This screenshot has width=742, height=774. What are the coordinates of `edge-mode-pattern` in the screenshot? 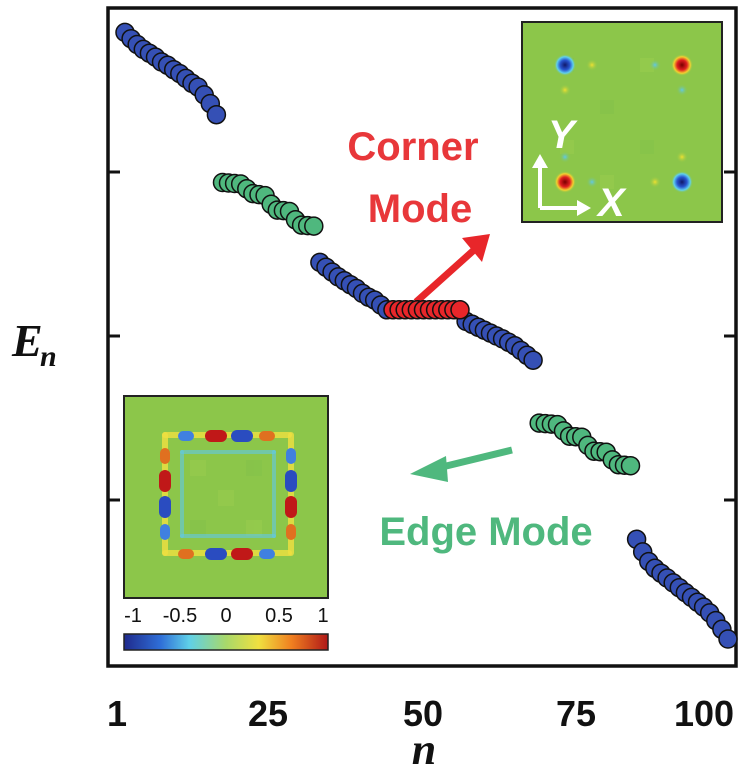 It's located at (228, 495).